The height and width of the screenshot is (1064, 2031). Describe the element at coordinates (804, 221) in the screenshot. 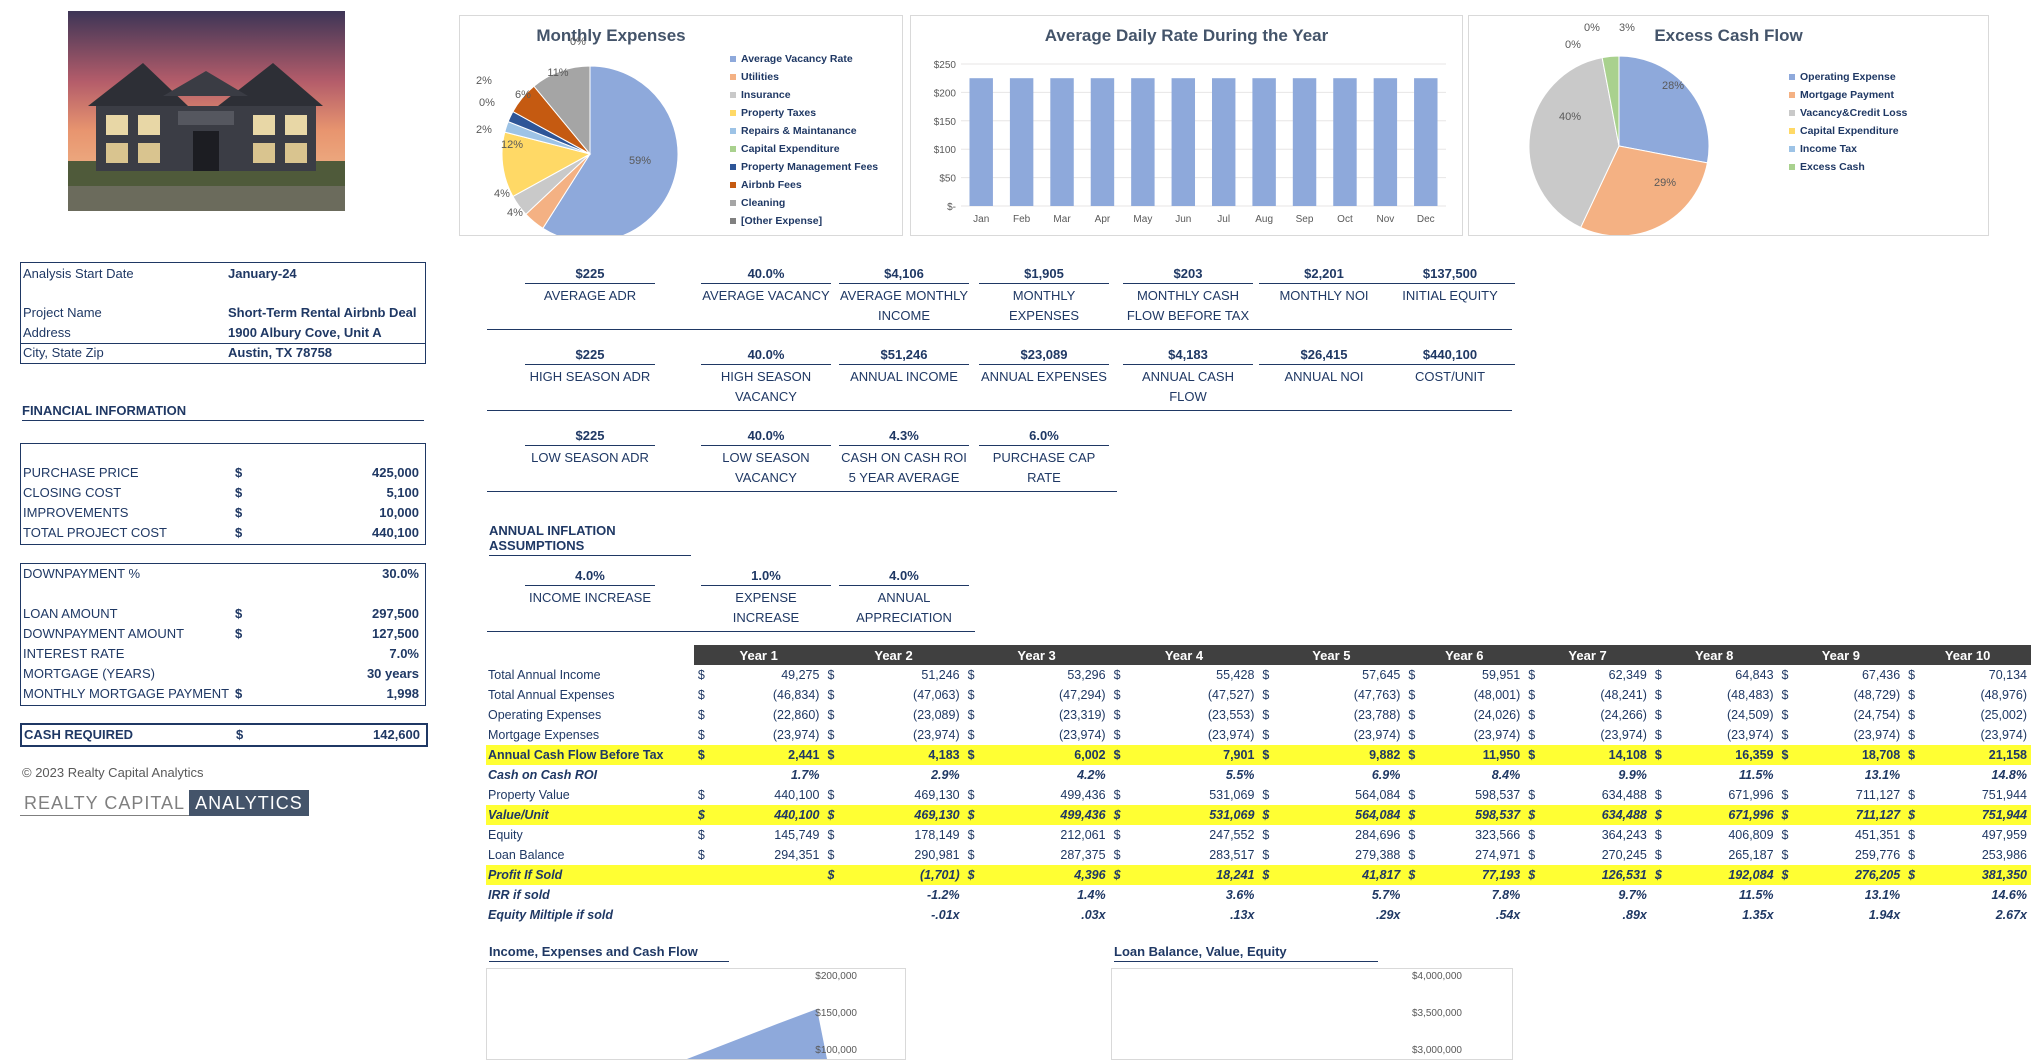

I see `legend-item: [Other Expense]` at that location.